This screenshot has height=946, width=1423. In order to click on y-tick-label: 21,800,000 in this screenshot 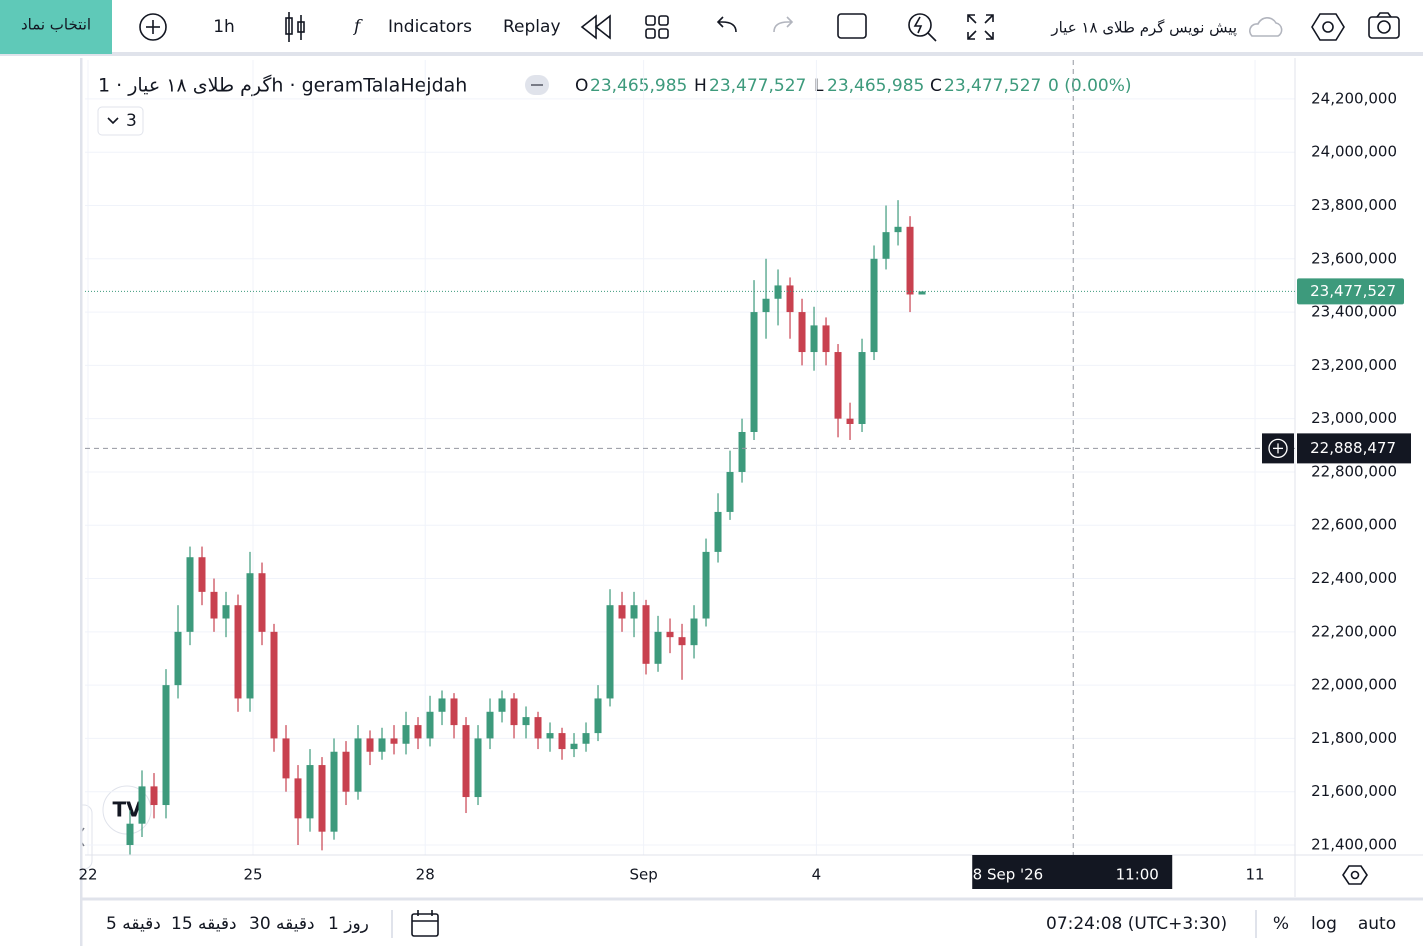, I will do `click(1354, 738)`.